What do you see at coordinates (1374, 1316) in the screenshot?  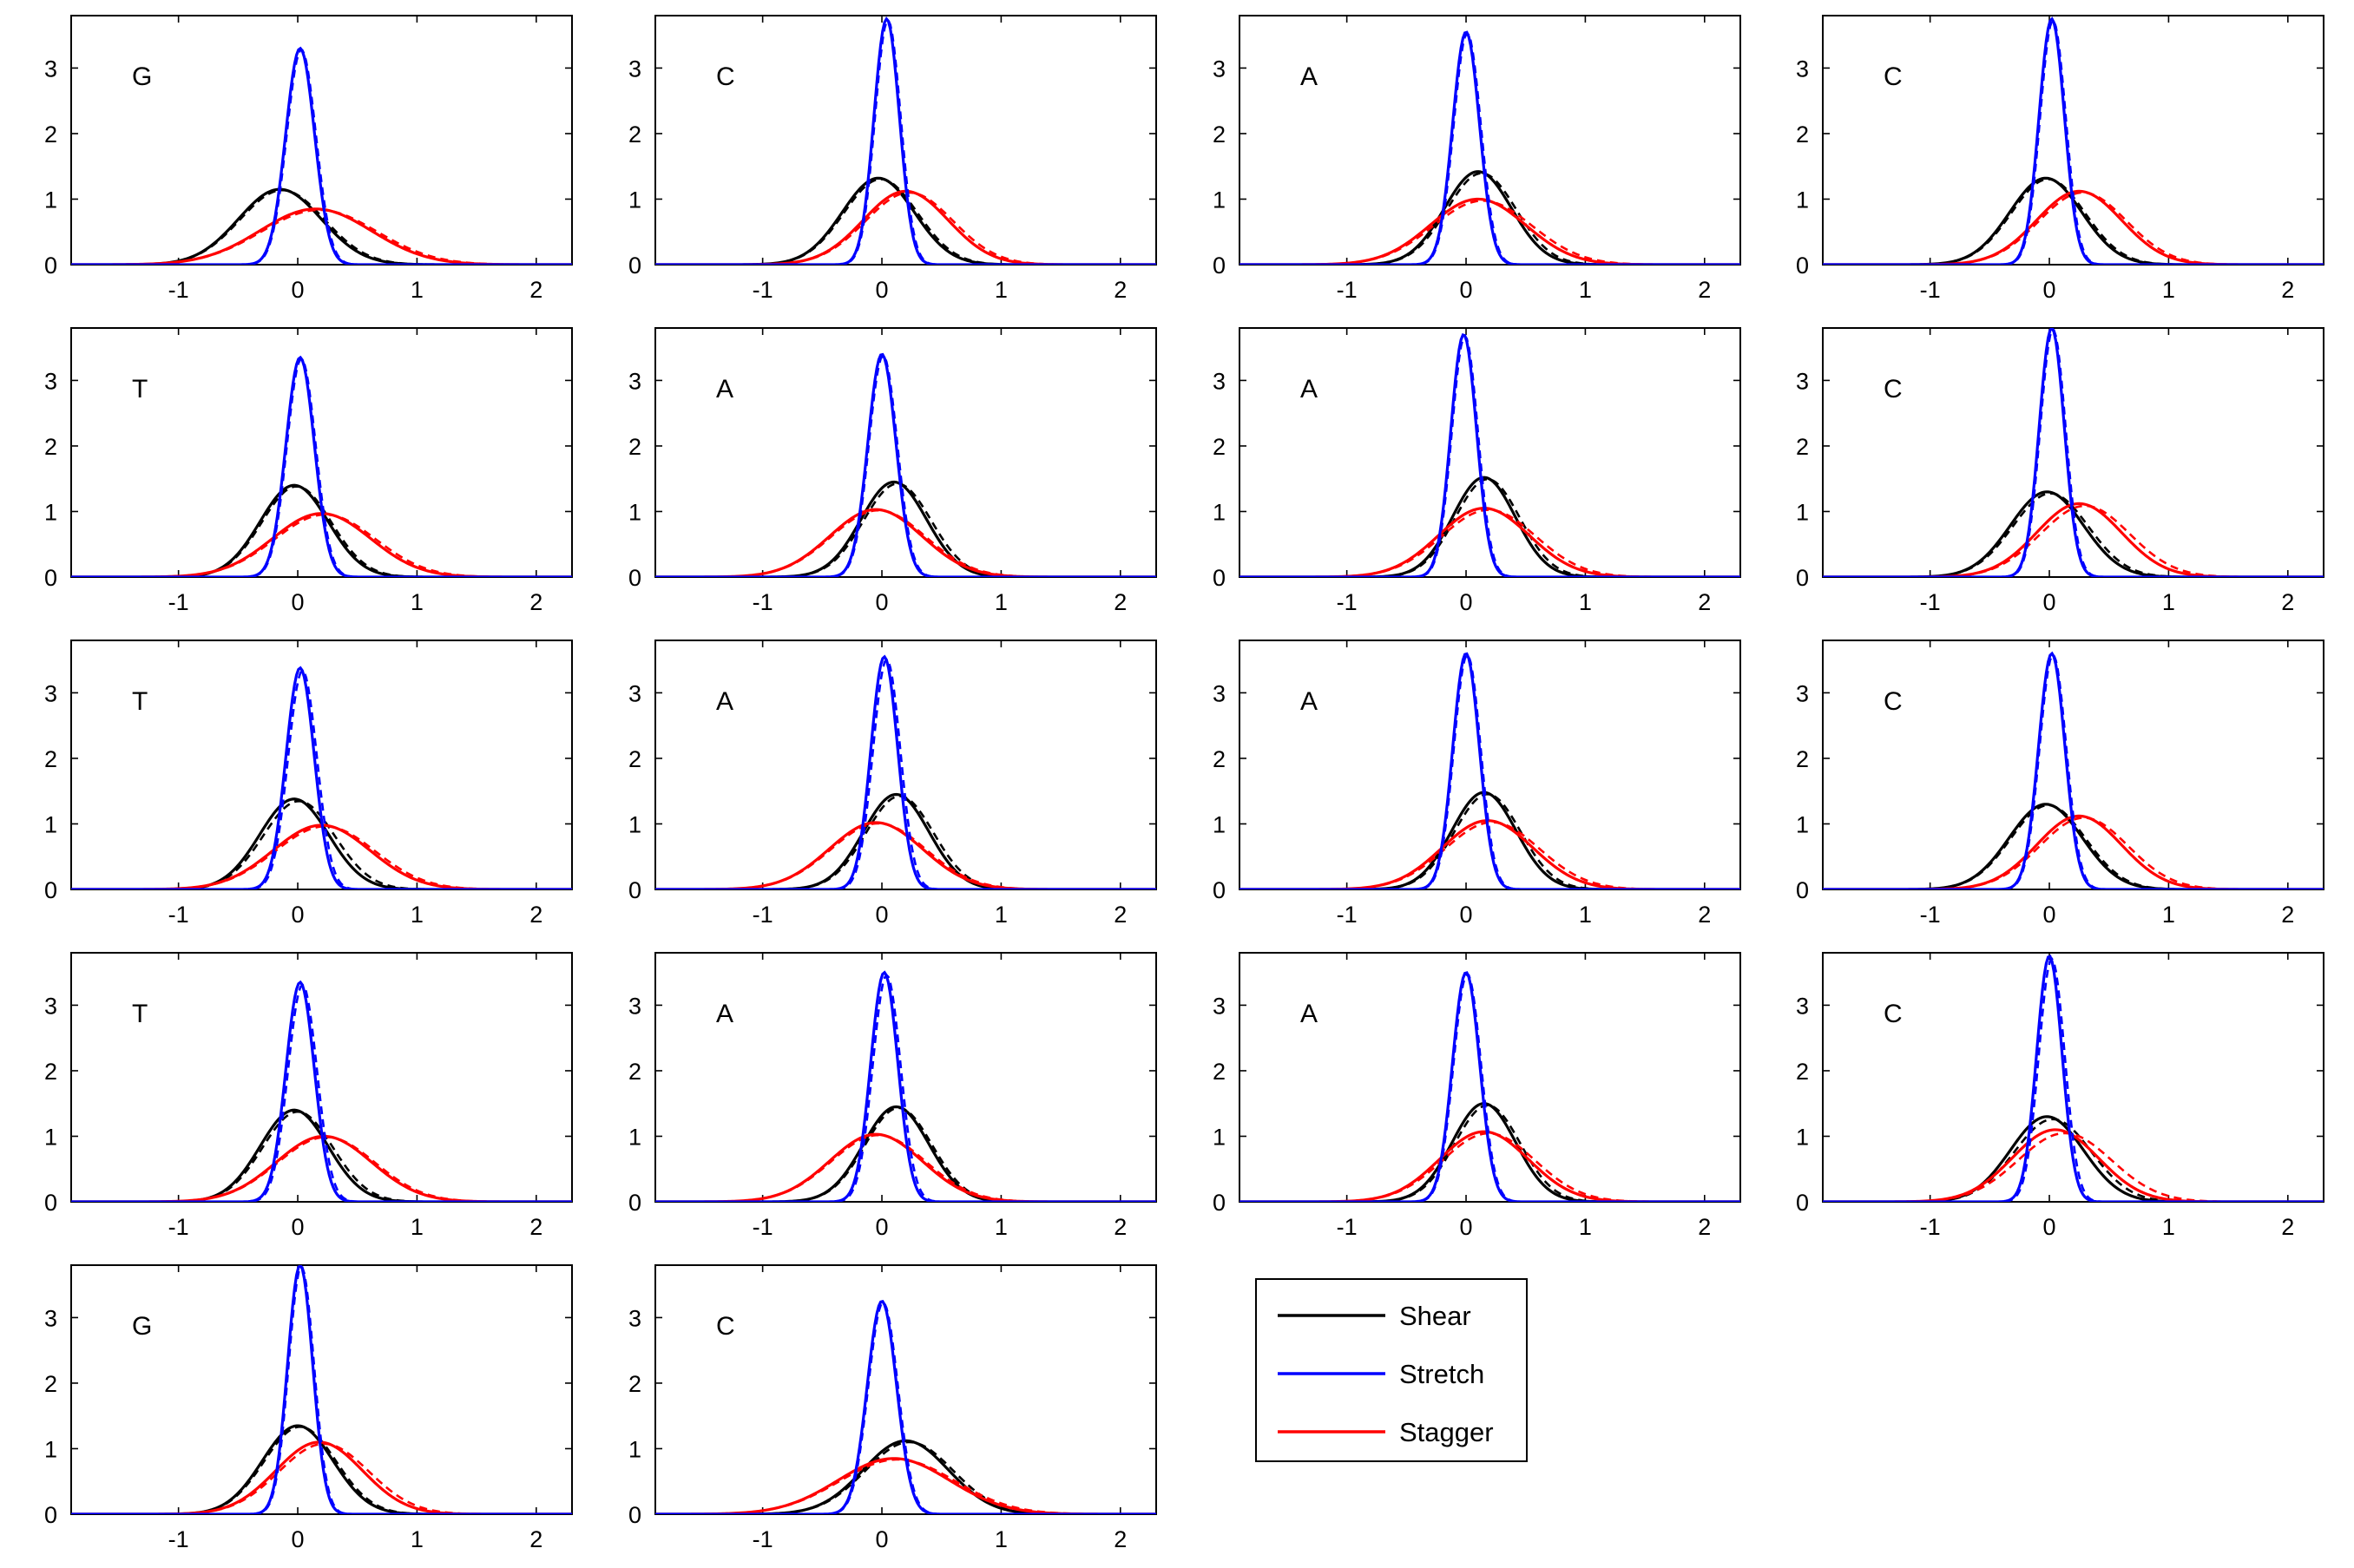 I see `legend-entry-shear: Shear` at bounding box center [1374, 1316].